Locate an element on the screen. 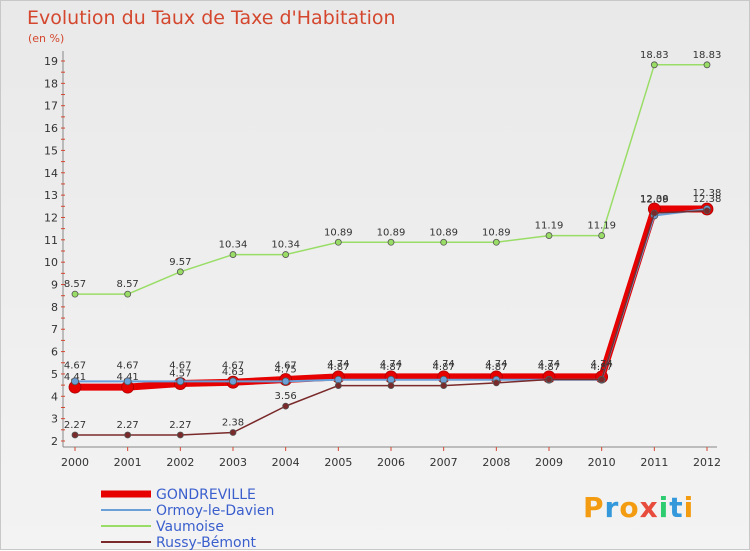 This screenshot has height=551, width=750. x-tick-label: 2011 is located at coordinates (654, 462).